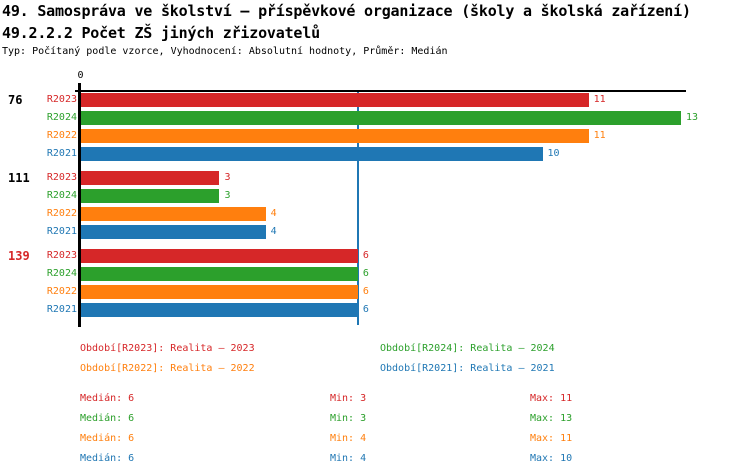 The width and height of the screenshot is (750, 476). What do you see at coordinates (79, 205) in the screenshot?
I see `y-axis-line` at bounding box center [79, 205].